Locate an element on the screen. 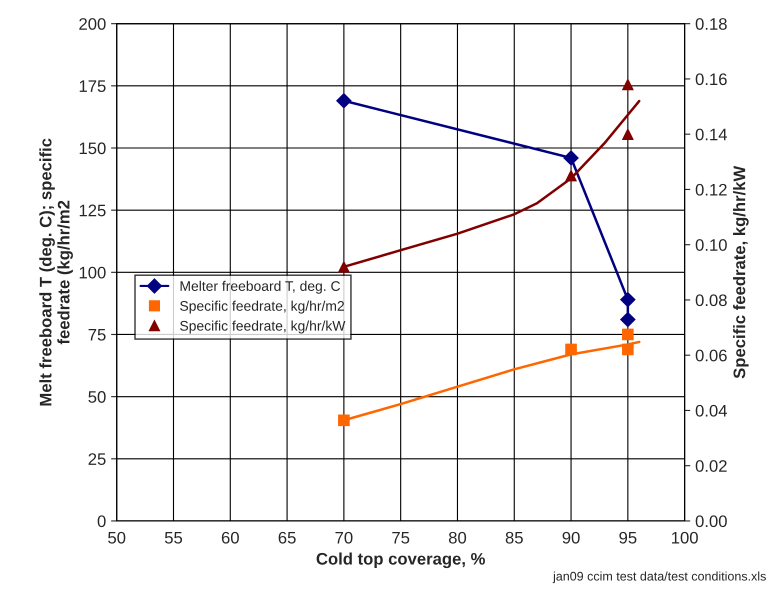  x-tick-label: 70 is located at coordinates (343, 538).